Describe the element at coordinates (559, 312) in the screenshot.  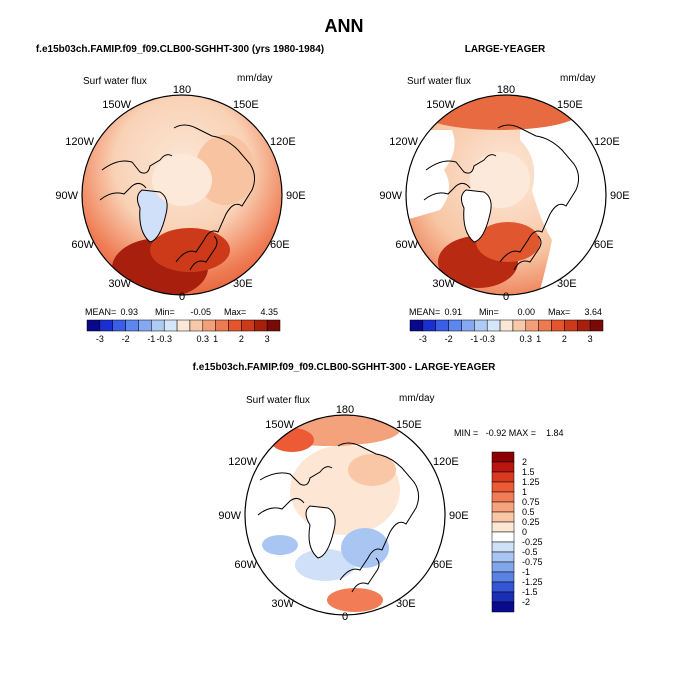
I see `max-label: Max=` at that location.